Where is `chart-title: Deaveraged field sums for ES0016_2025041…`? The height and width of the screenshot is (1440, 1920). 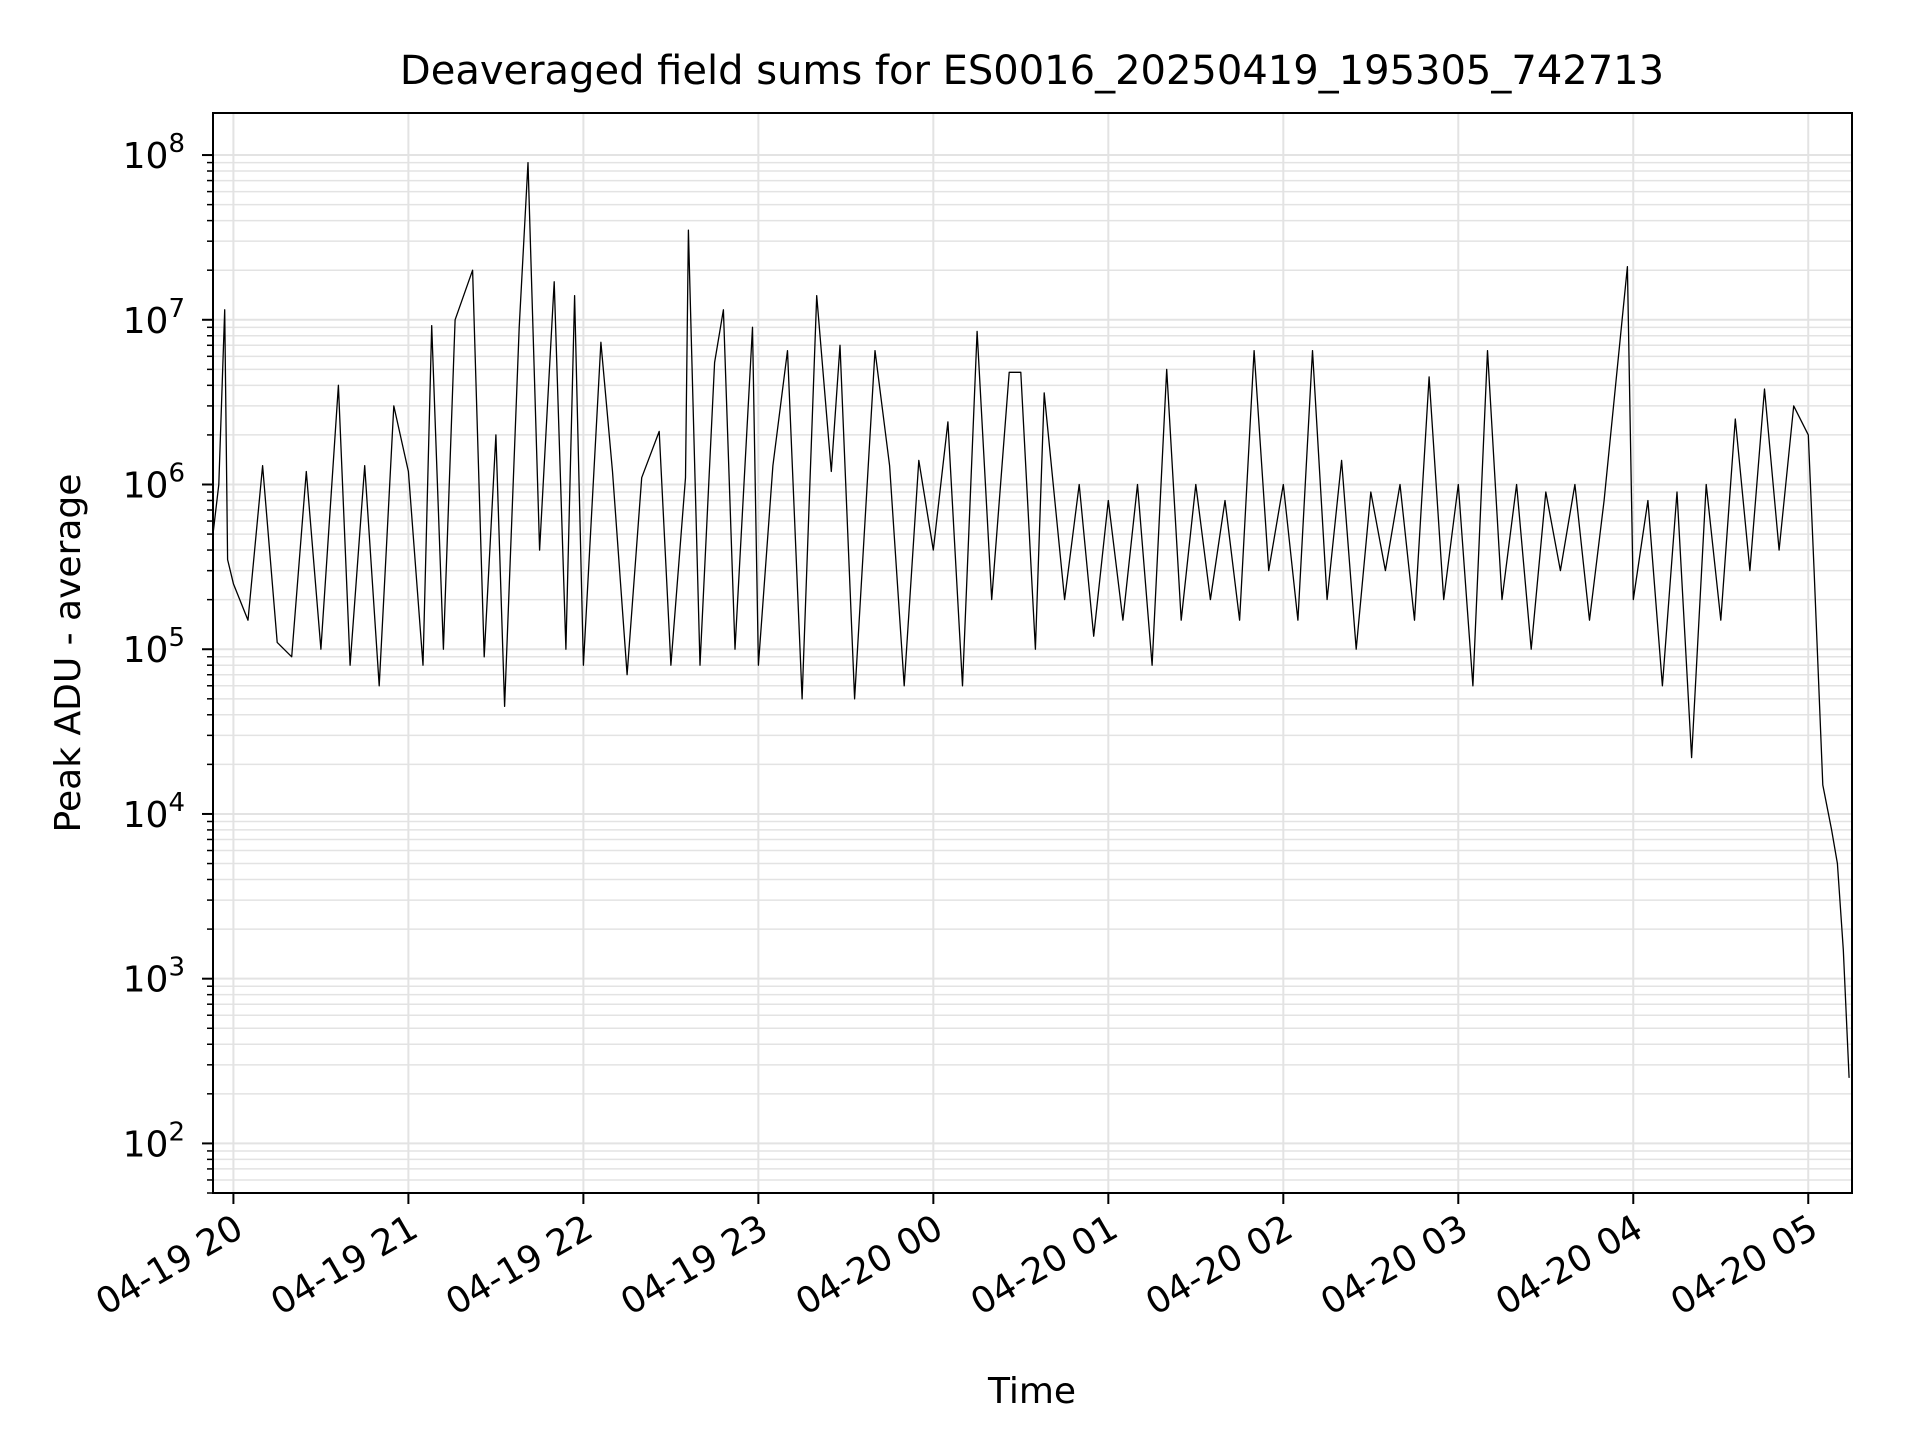 chart-title: Deaveraged field sums for ES0016_2025041… is located at coordinates (1032, 71).